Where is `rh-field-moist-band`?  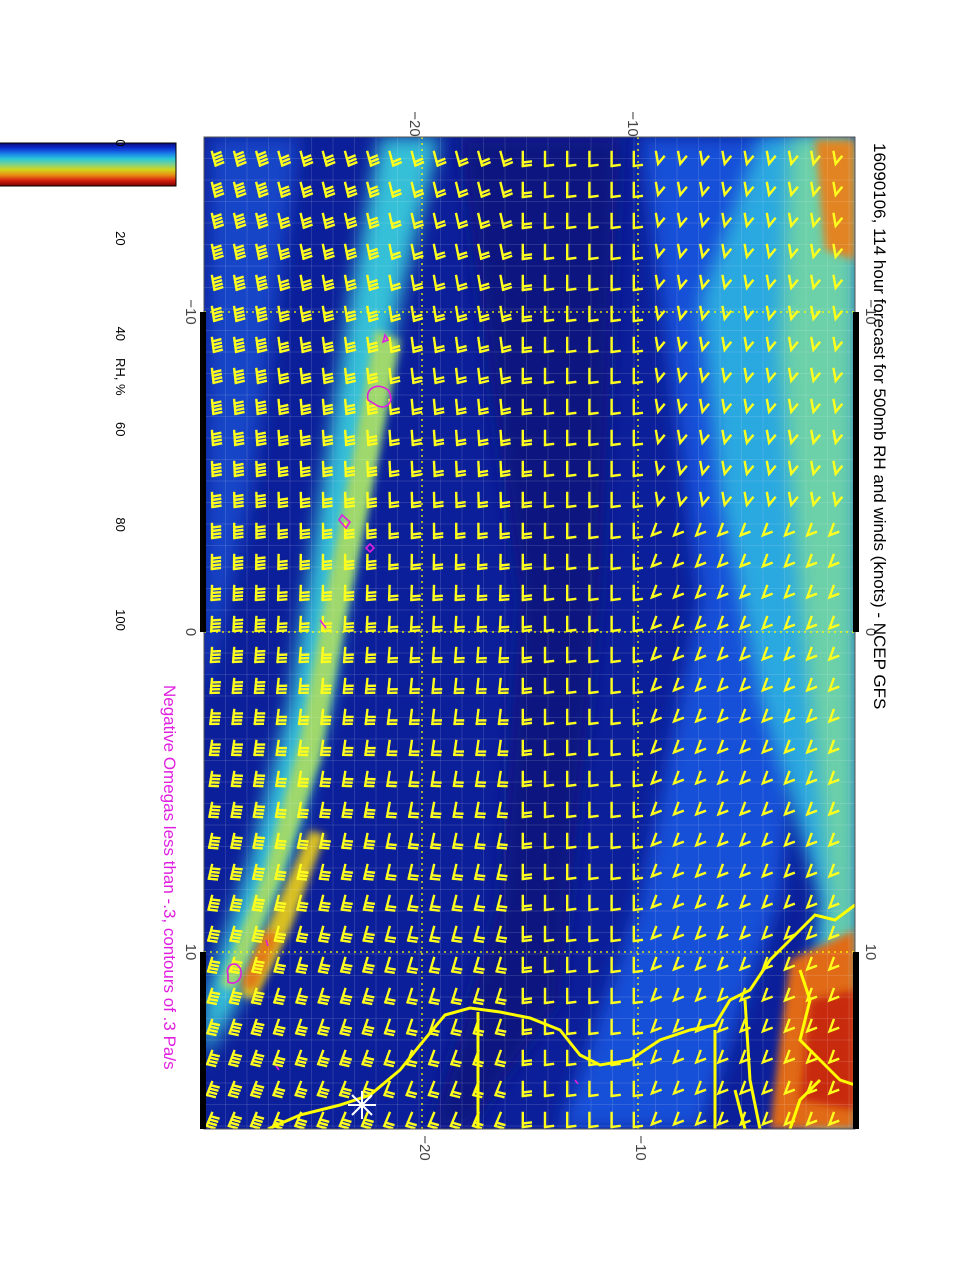
rh-field-moist-band is located at coordinates (817, 633).